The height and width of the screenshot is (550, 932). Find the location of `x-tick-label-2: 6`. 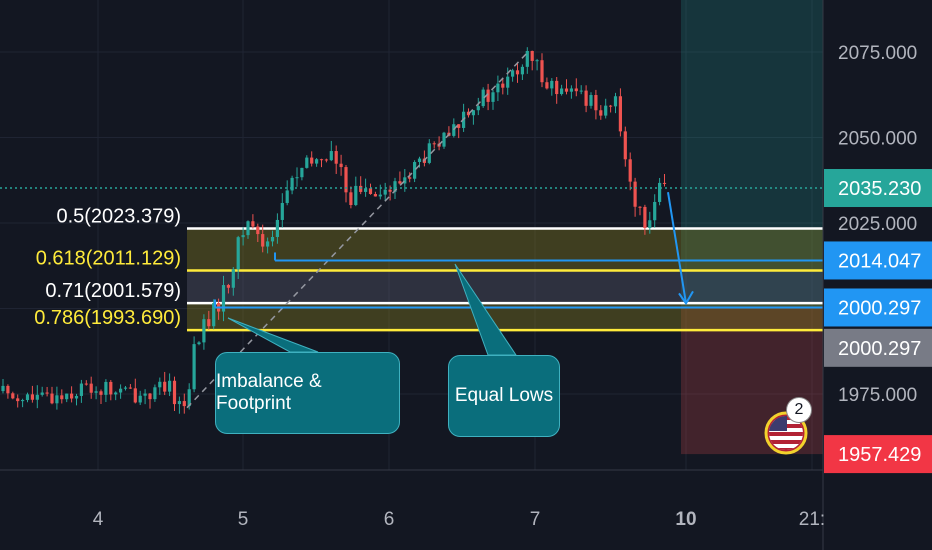

x-tick-label-2: 6 is located at coordinates (389, 519).